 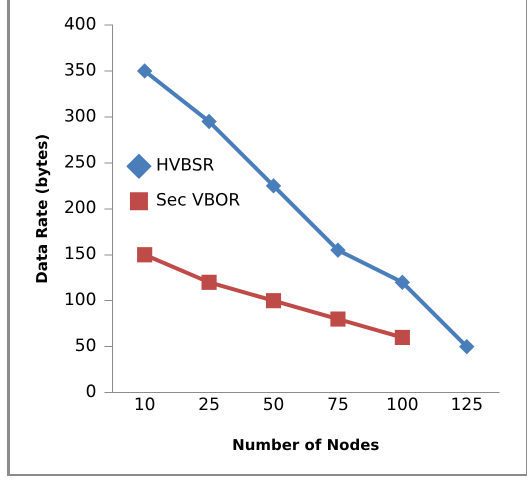 What do you see at coordinates (306, 445) in the screenshot?
I see `x-axis-title: Number of Nodes` at bounding box center [306, 445].